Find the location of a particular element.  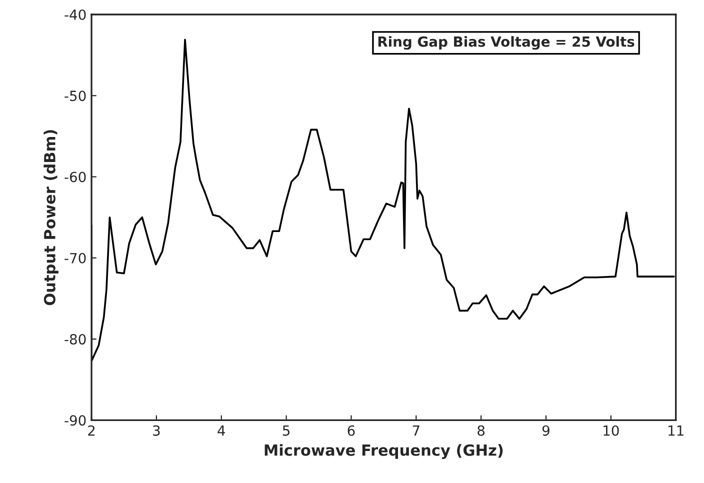

y-tick-label: -70 is located at coordinates (75, 258).